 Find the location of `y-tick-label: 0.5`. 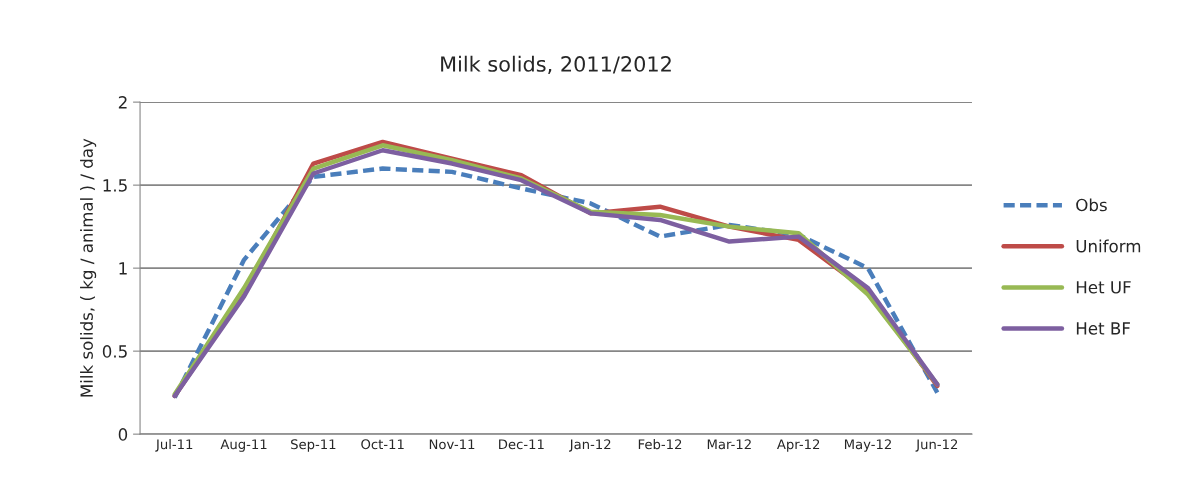

y-tick-label: 0.5 is located at coordinates (114, 351).